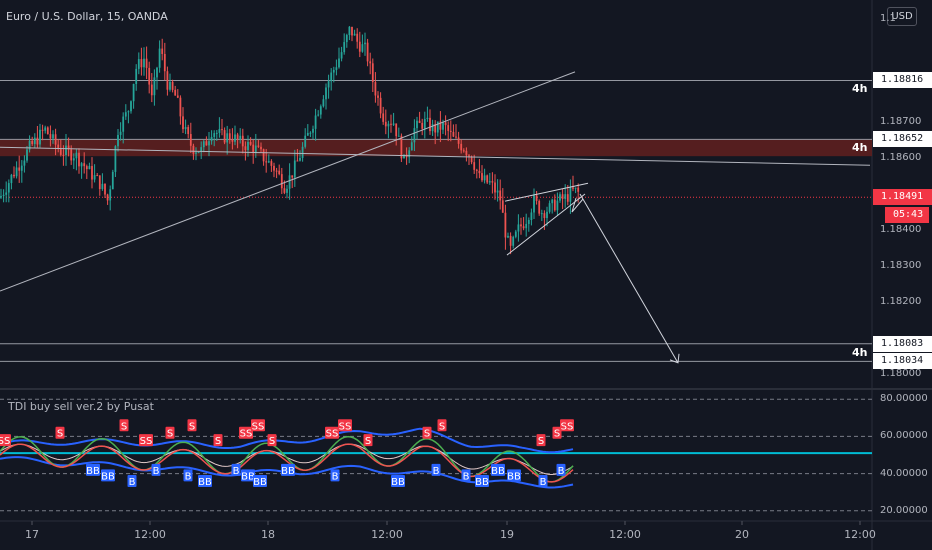 This screenshot has width=932, height=550. I want to click on sell-signal-17-box, so click(567, 425).